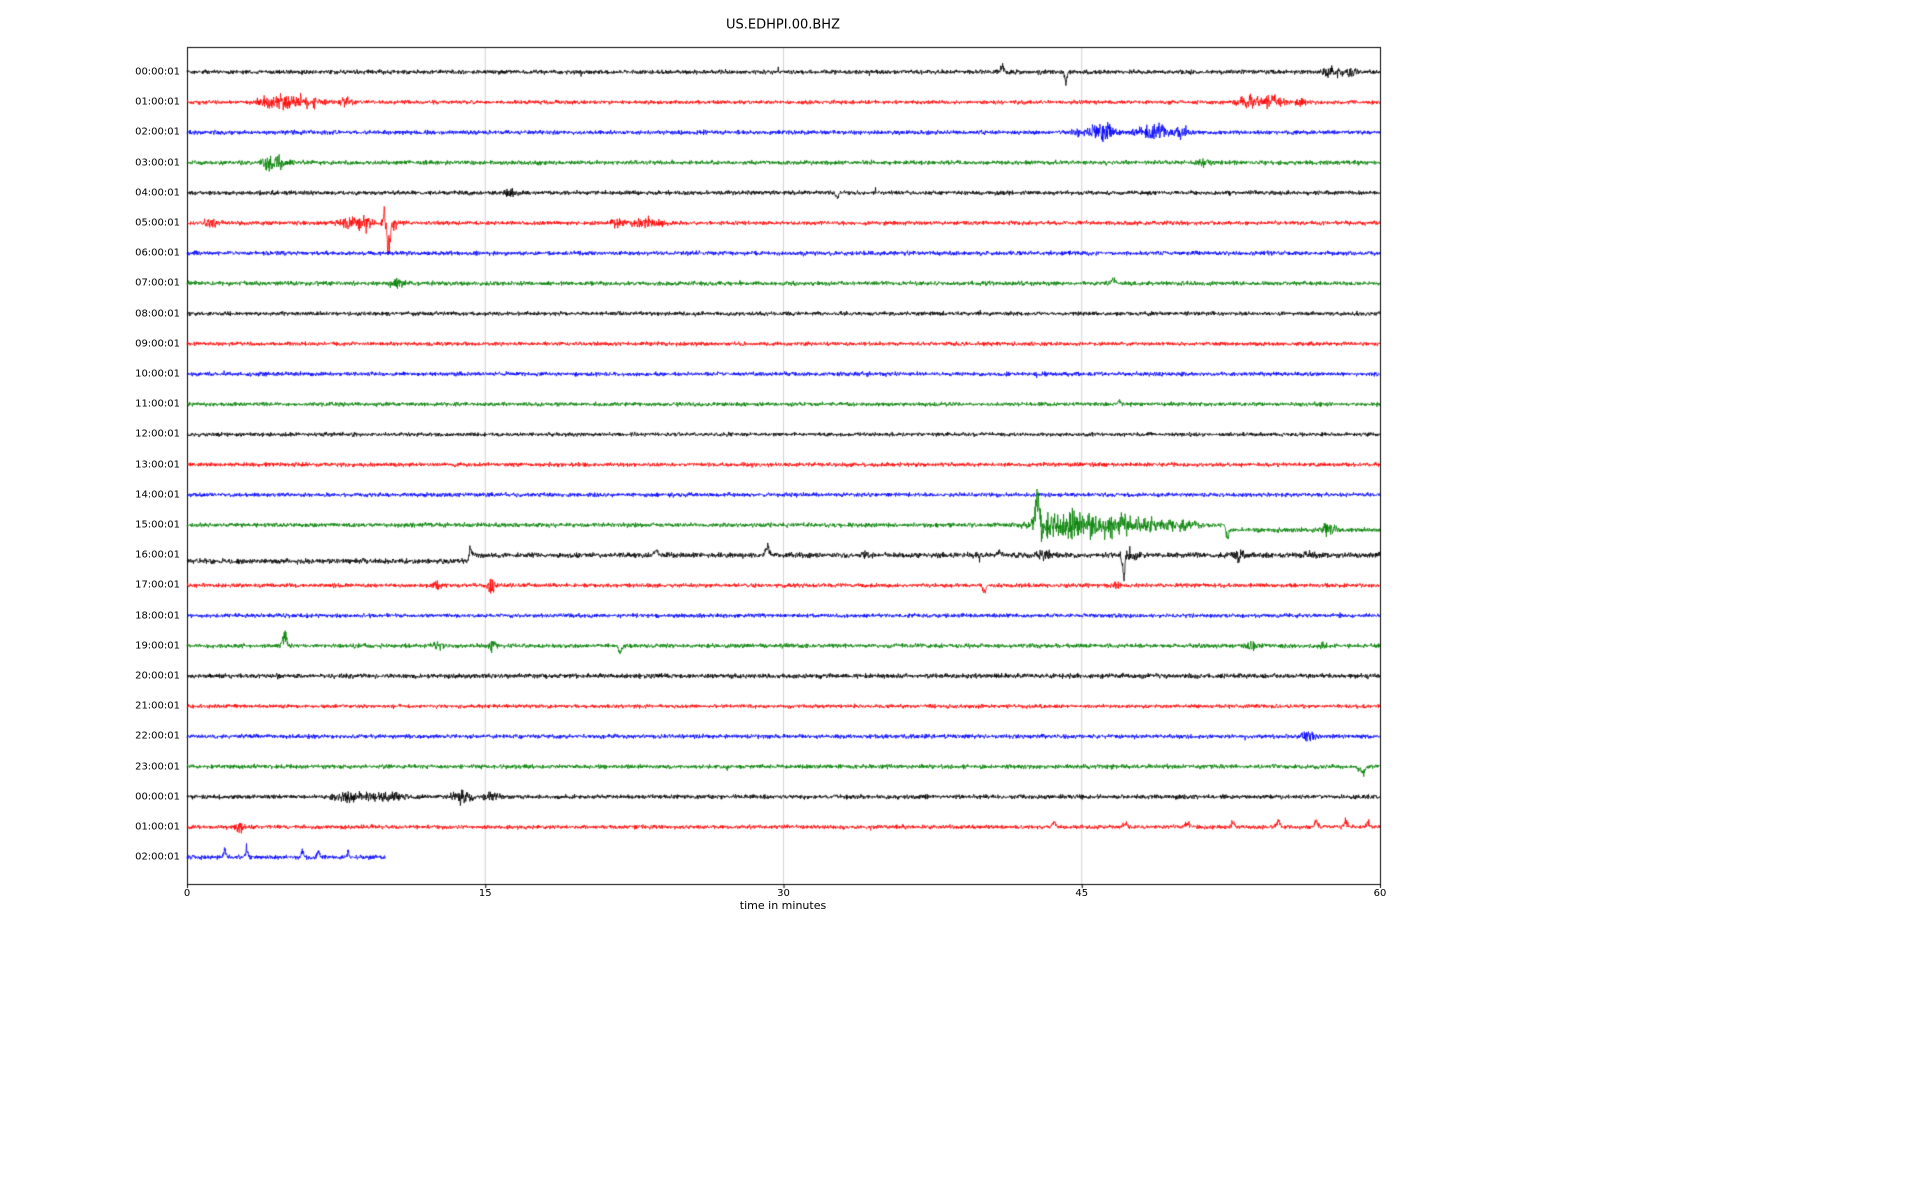 The width and height of the screenshot is (1920, 1200). I want to click on x-tick-label: 30, so click(783, 893).